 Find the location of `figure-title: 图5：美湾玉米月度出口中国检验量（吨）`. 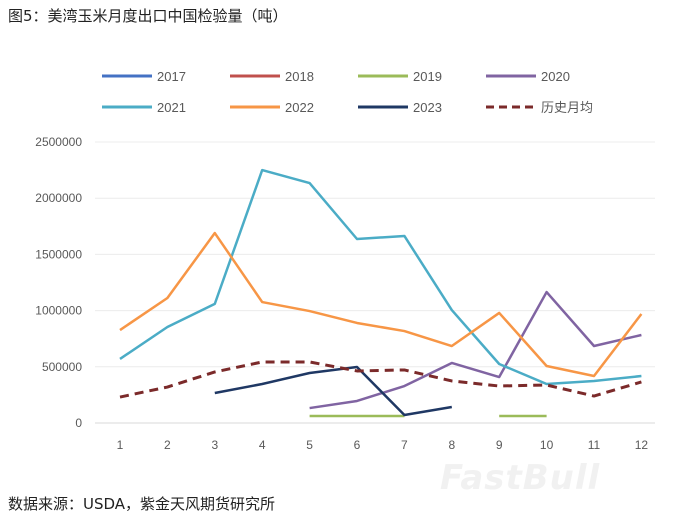

figure-title: 图5：美湾玉米月度出口中国检验量（吨） is located at coordinates (148, 16).